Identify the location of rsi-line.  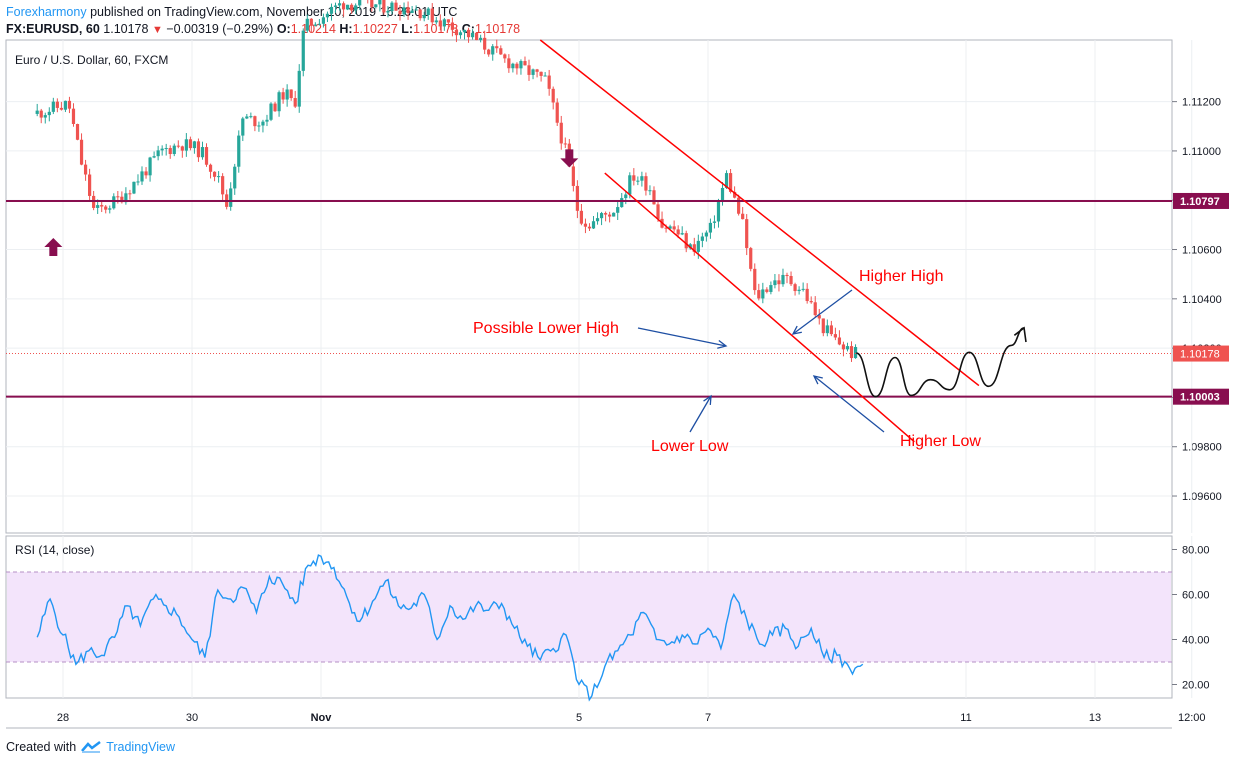
(450, 628).